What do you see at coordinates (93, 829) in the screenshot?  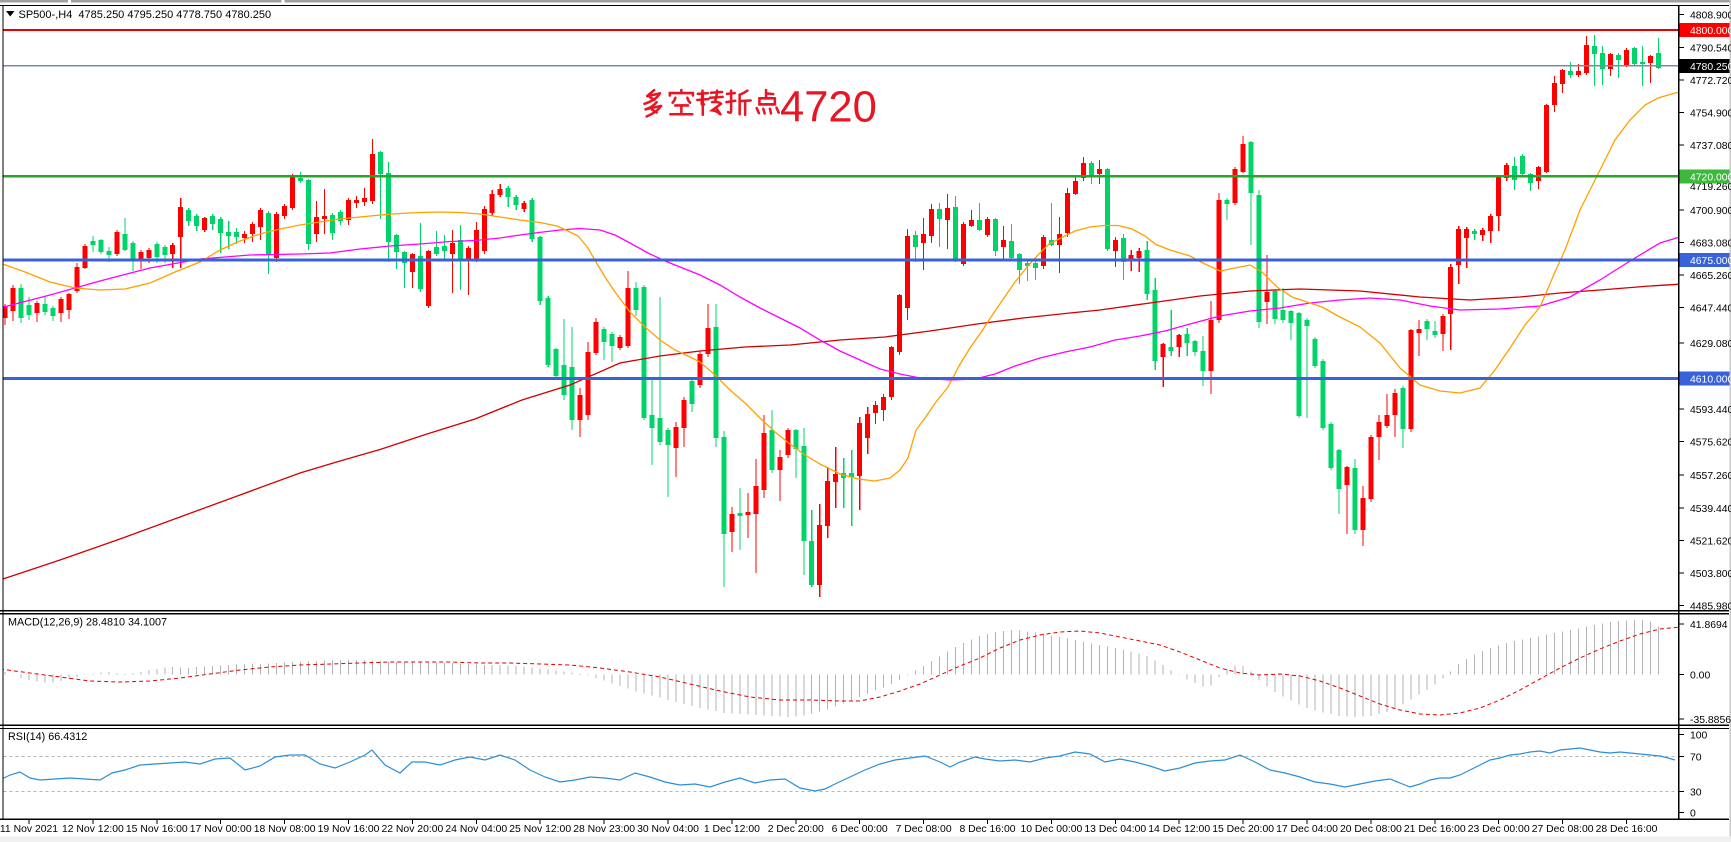 I see `svg-text: 12 Nov 12:00` at bounding box center [93, 829].